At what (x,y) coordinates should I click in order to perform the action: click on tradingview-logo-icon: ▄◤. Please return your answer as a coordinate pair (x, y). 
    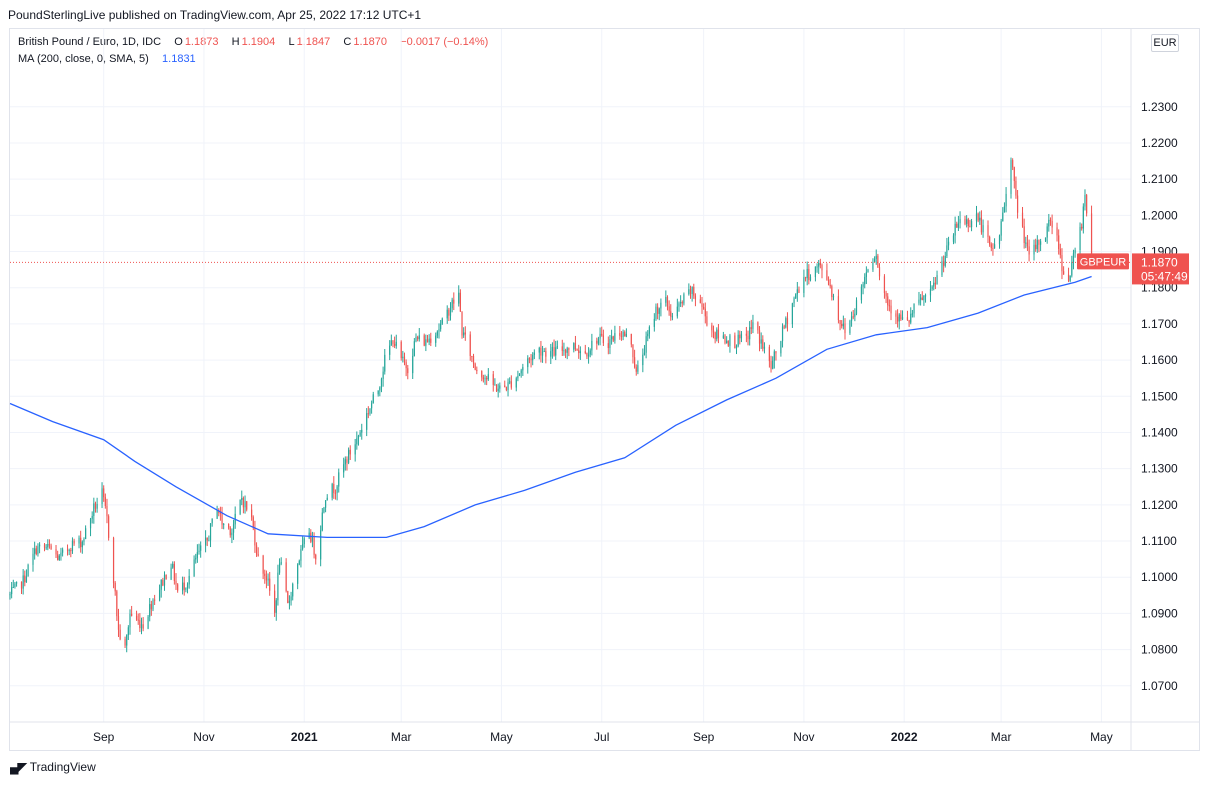
    Looking at the image, I should click on (18, 767).